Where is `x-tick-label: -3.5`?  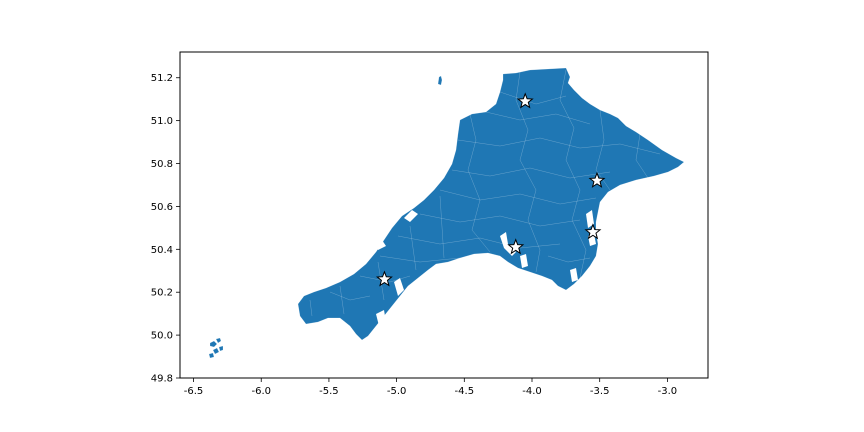 x-tick-label: -3.5 is located at coordinates (600, 391).